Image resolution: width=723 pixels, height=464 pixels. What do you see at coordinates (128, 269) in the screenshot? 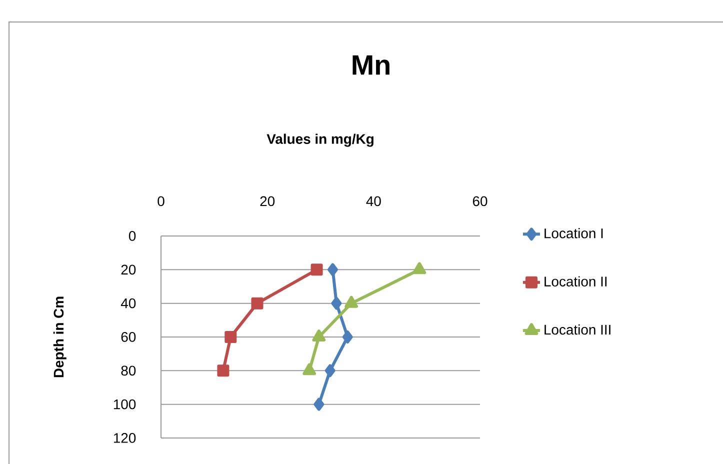
I see `y-tick-label: 20` at bounding box center [128, 269].